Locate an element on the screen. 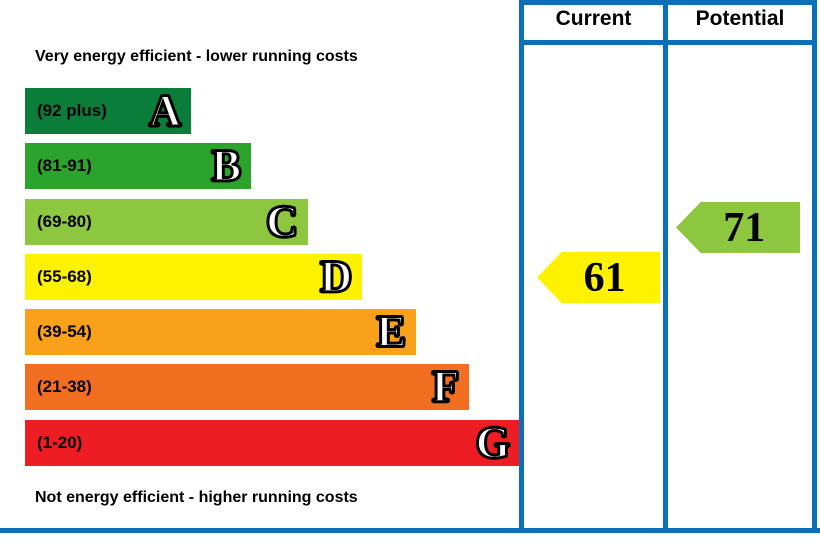  current-rating-value: 61 is located at coordinates (604, 277).